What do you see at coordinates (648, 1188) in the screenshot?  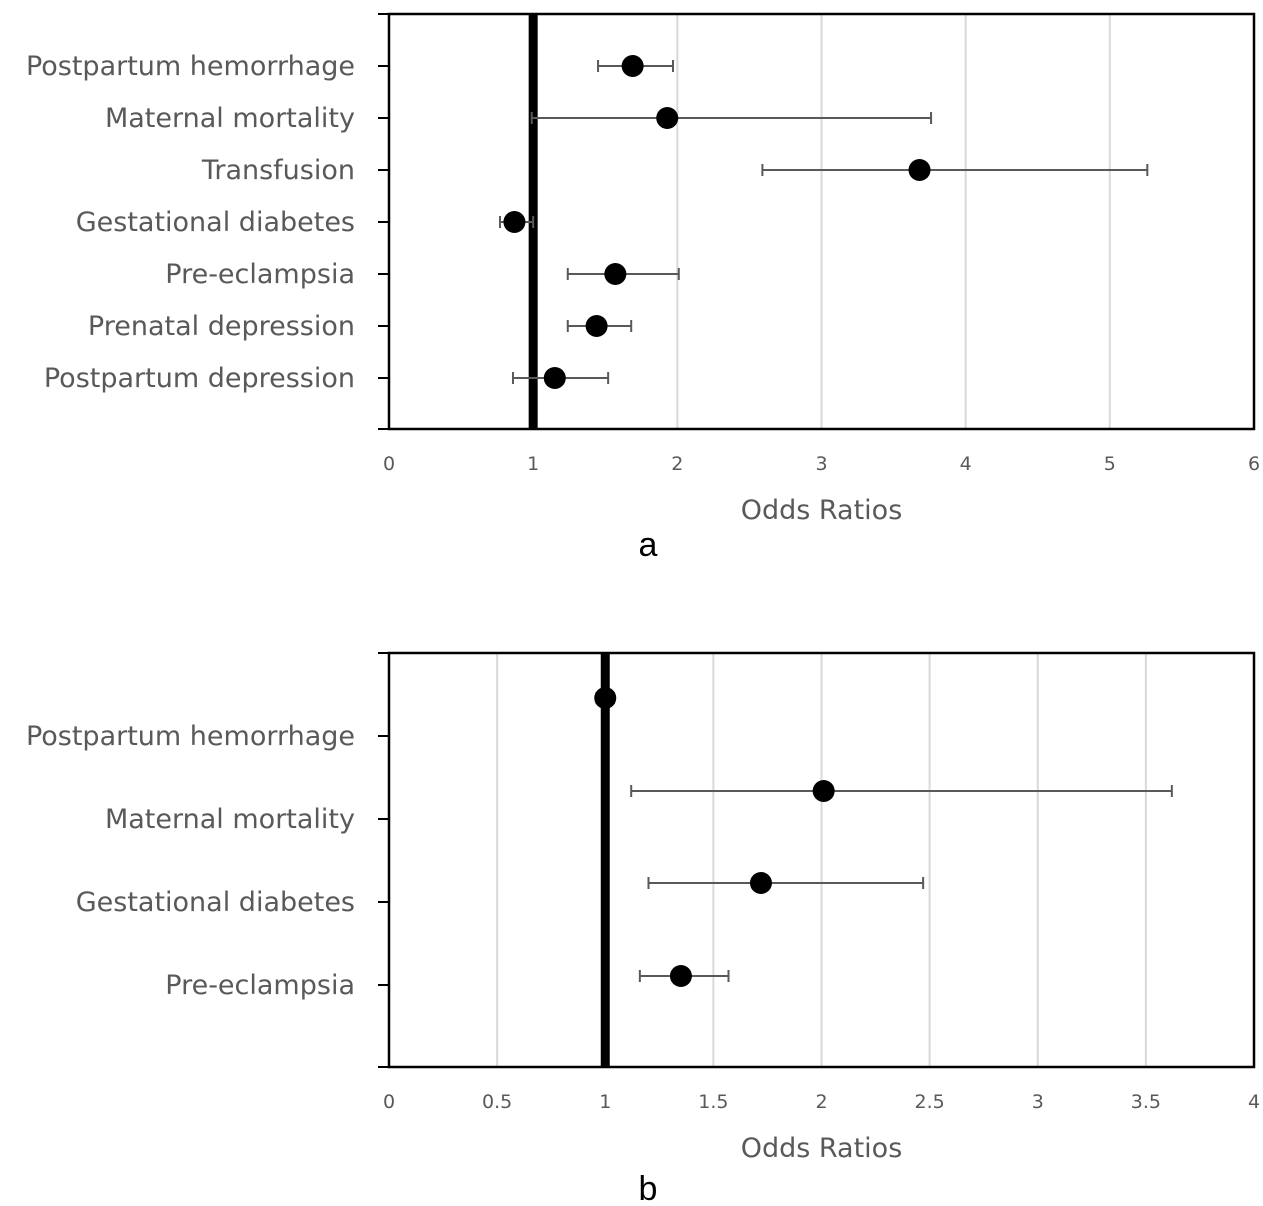 I see `panel-label: b` at bounding box center [648, 1188].